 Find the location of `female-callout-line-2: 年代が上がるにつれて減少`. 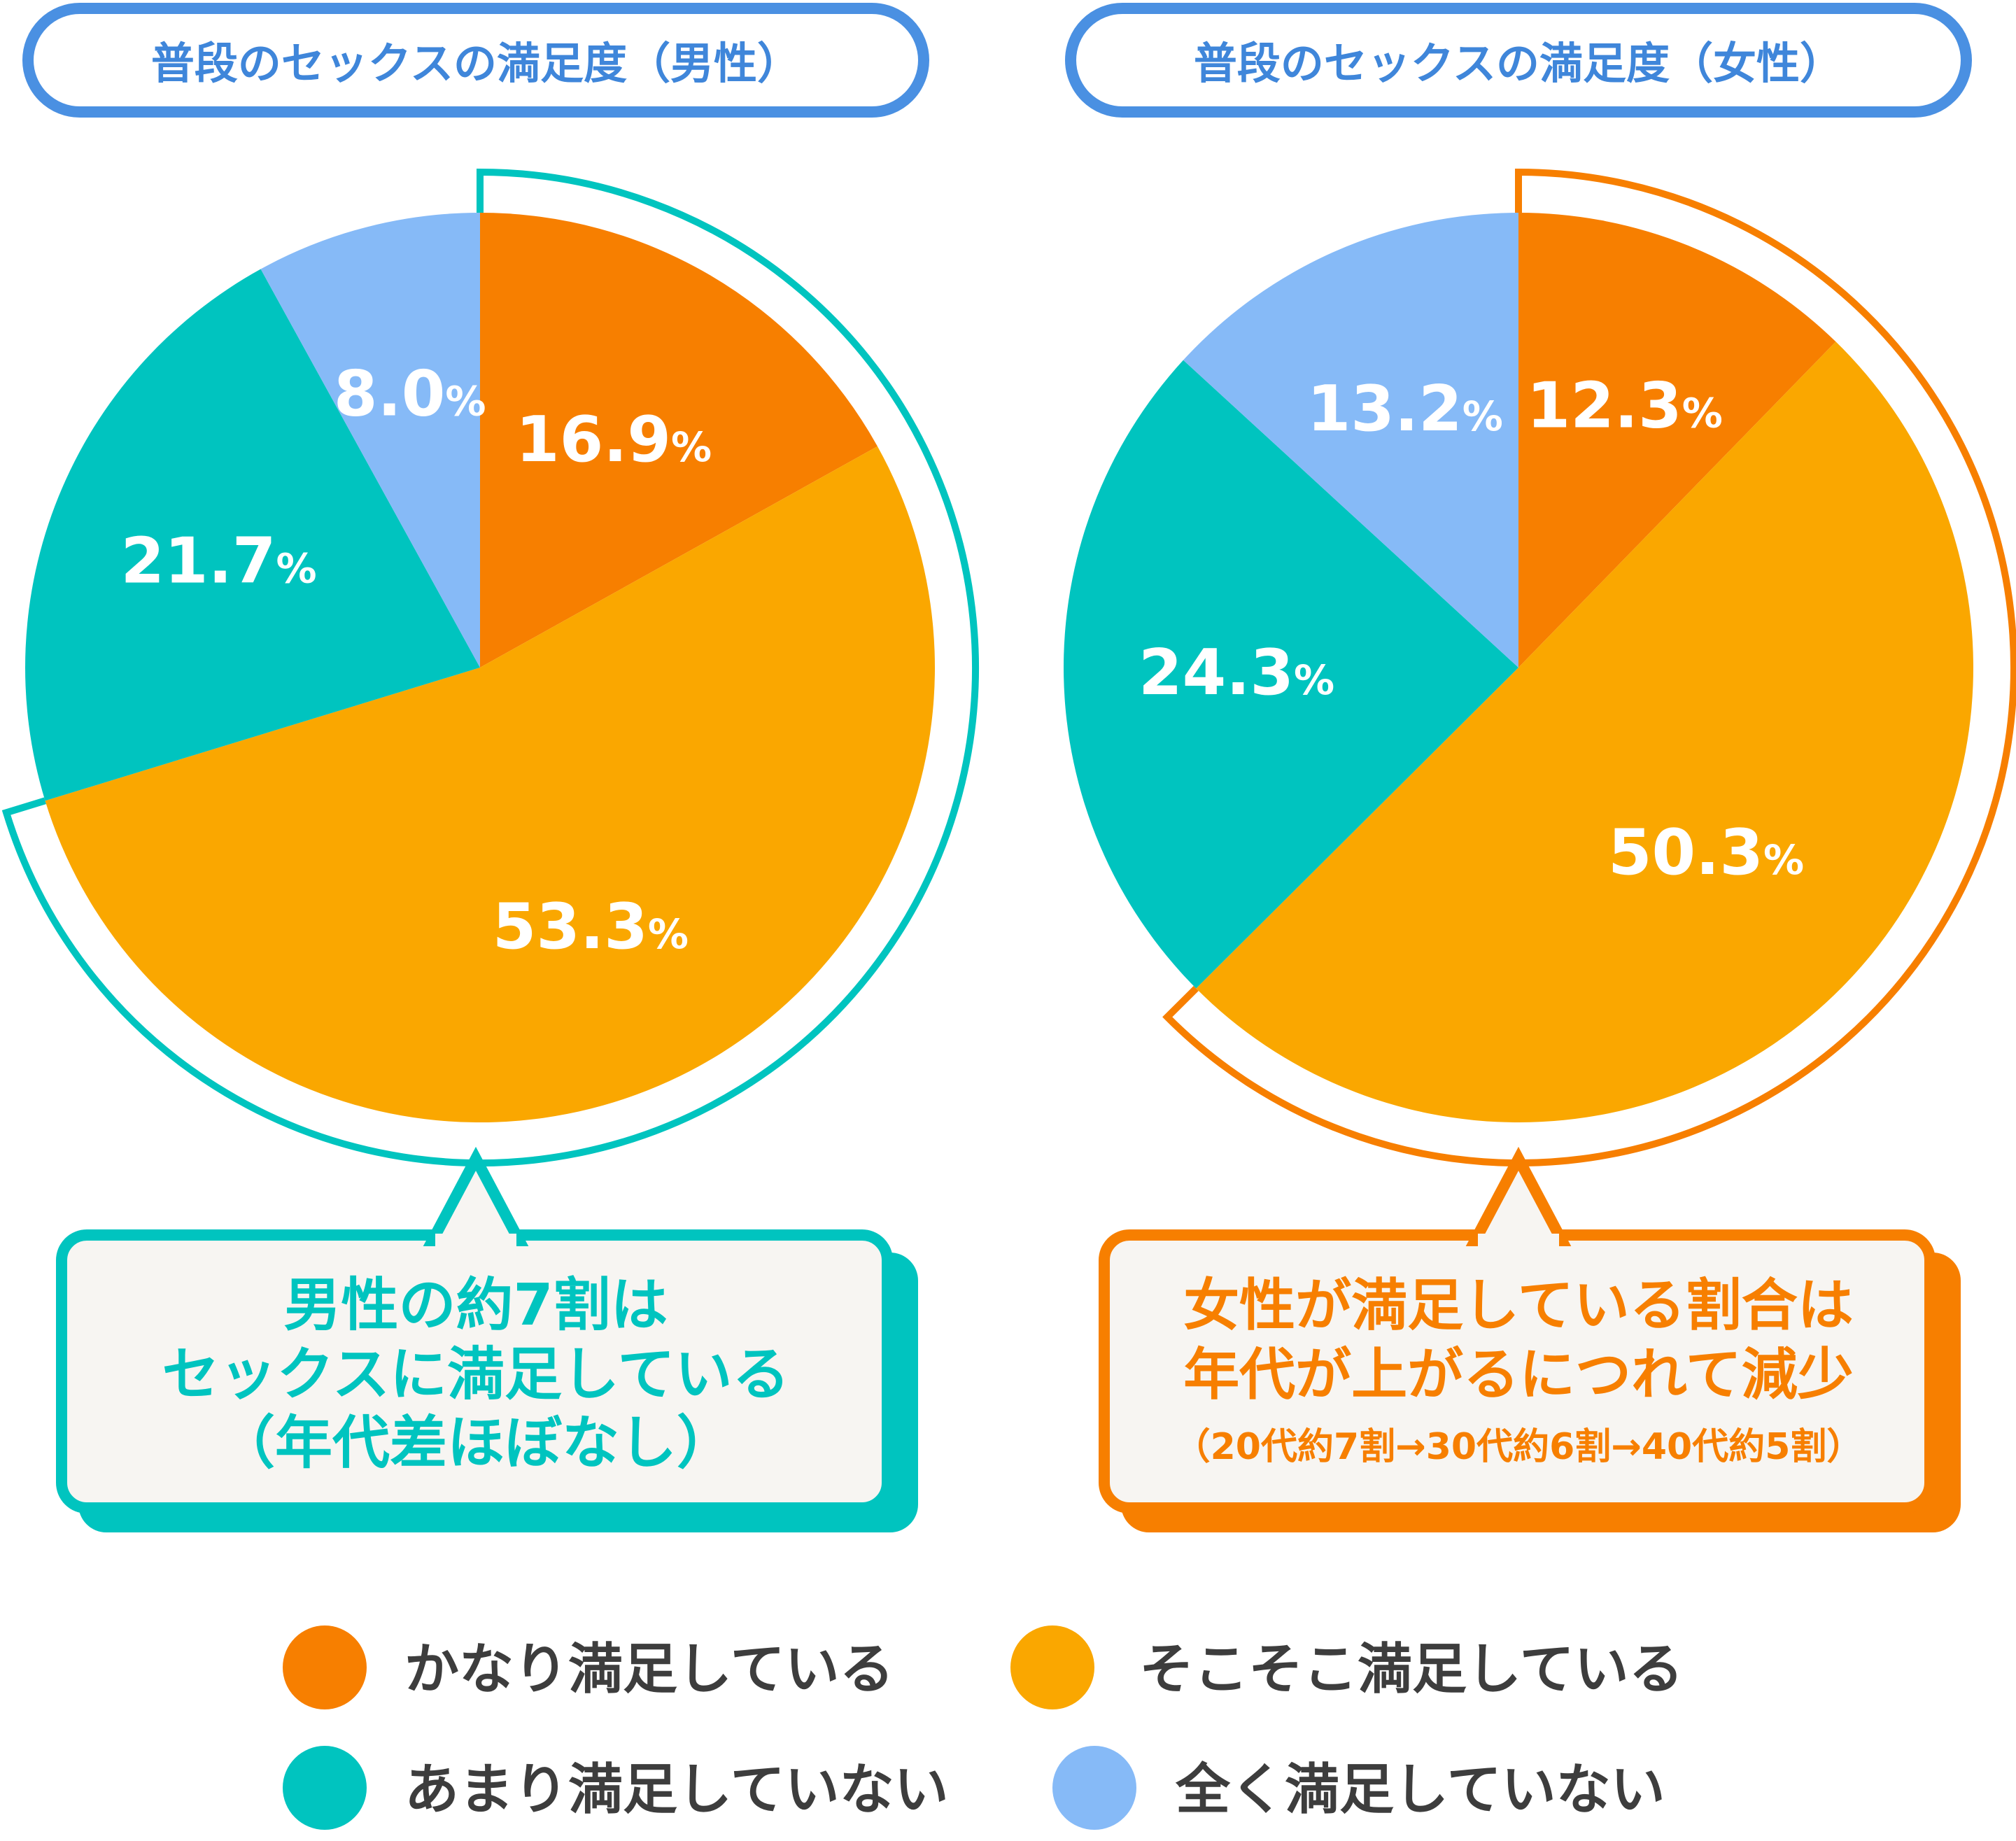

female-callout-line-2: 年代が上がるにつれて減少 is located at coordinates (1518, 1374).